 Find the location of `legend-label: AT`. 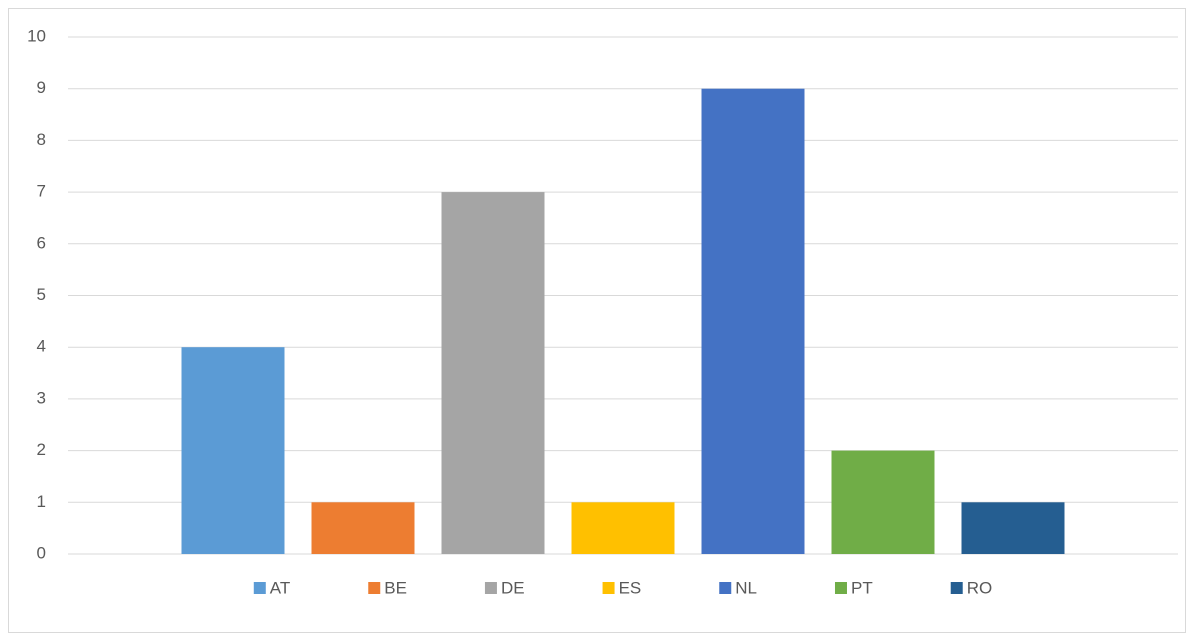

legend-label: AT is located at coordinates (280, 587).